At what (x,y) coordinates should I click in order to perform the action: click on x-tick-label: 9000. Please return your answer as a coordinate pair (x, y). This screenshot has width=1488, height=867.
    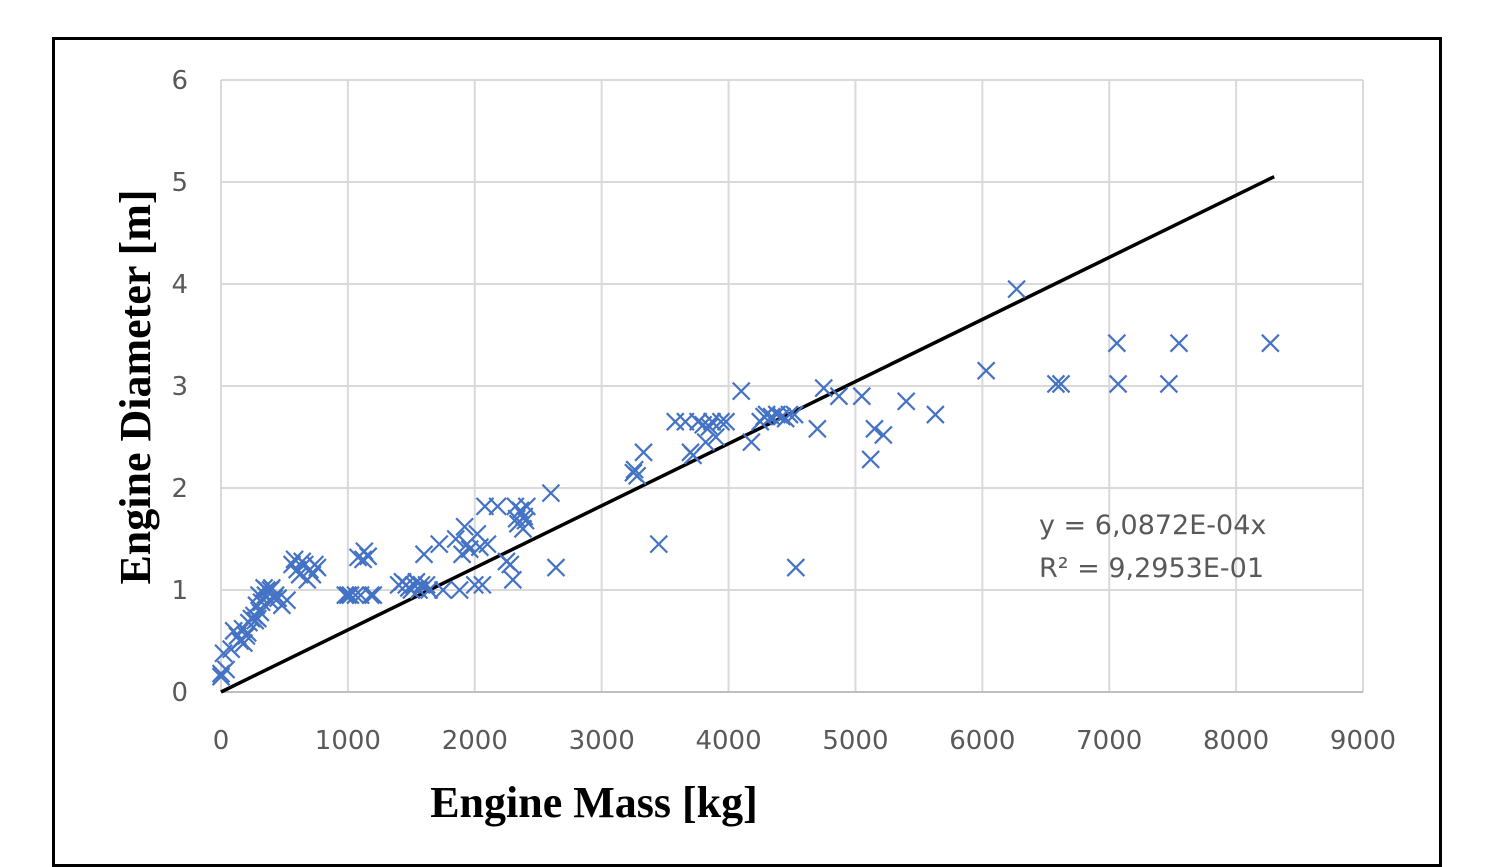
    Looking at the image, I should click on (1363, 741).